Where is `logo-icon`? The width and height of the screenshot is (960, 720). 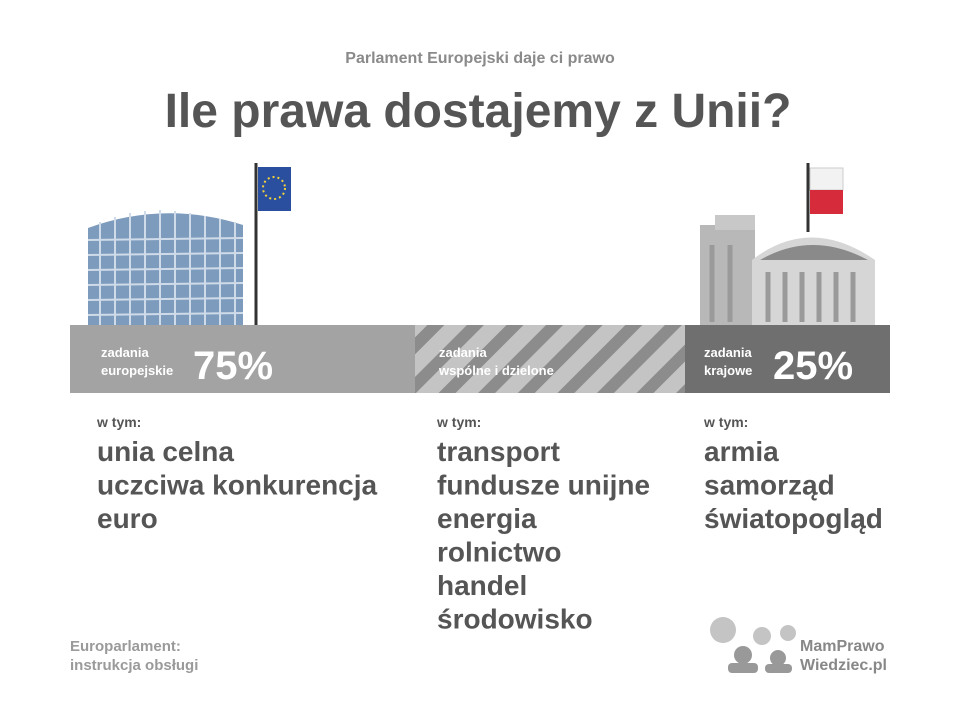 logo-icon is located at coordinates (753, 645).